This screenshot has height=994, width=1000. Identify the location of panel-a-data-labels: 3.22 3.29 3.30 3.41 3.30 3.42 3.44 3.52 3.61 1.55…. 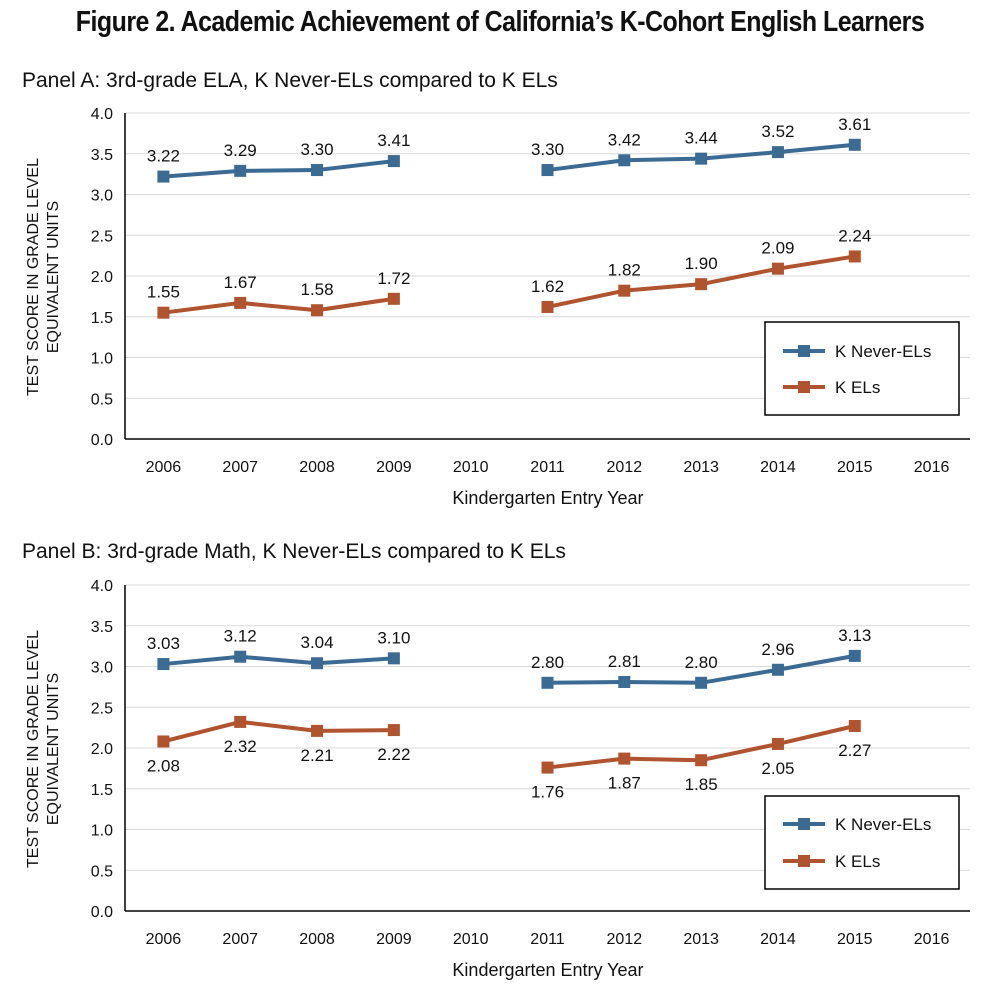
(509, 208).